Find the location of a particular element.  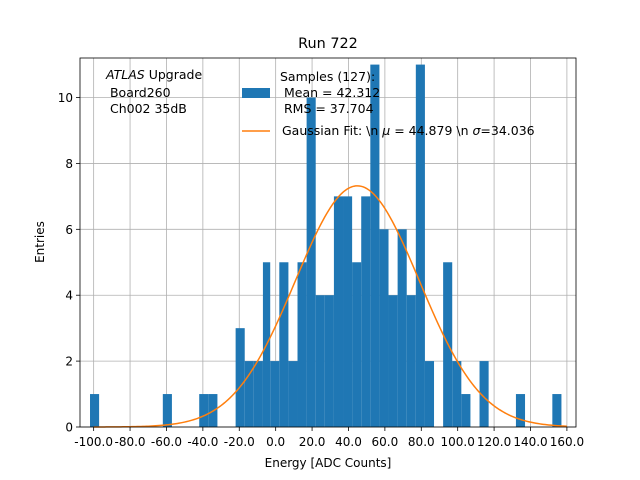

atlas-annotation: ATLAS Upgrade Board260 Ch002 35dB is located at coordinates (153, 91).